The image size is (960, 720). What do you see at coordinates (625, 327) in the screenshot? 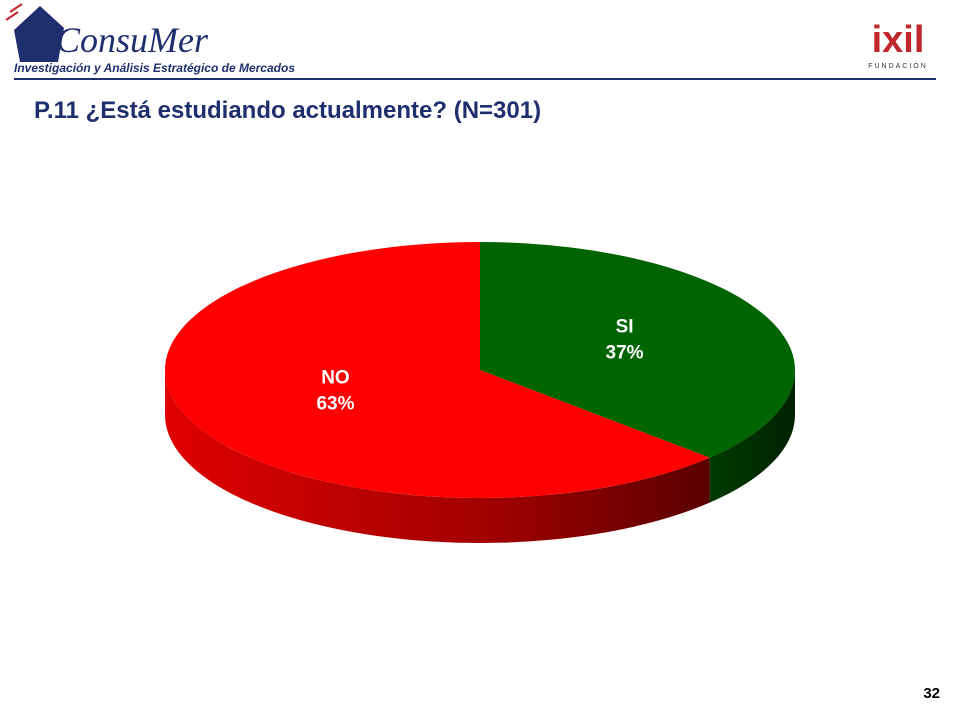
I see `slice-category-label: SI` at bounding box center [625, 327].